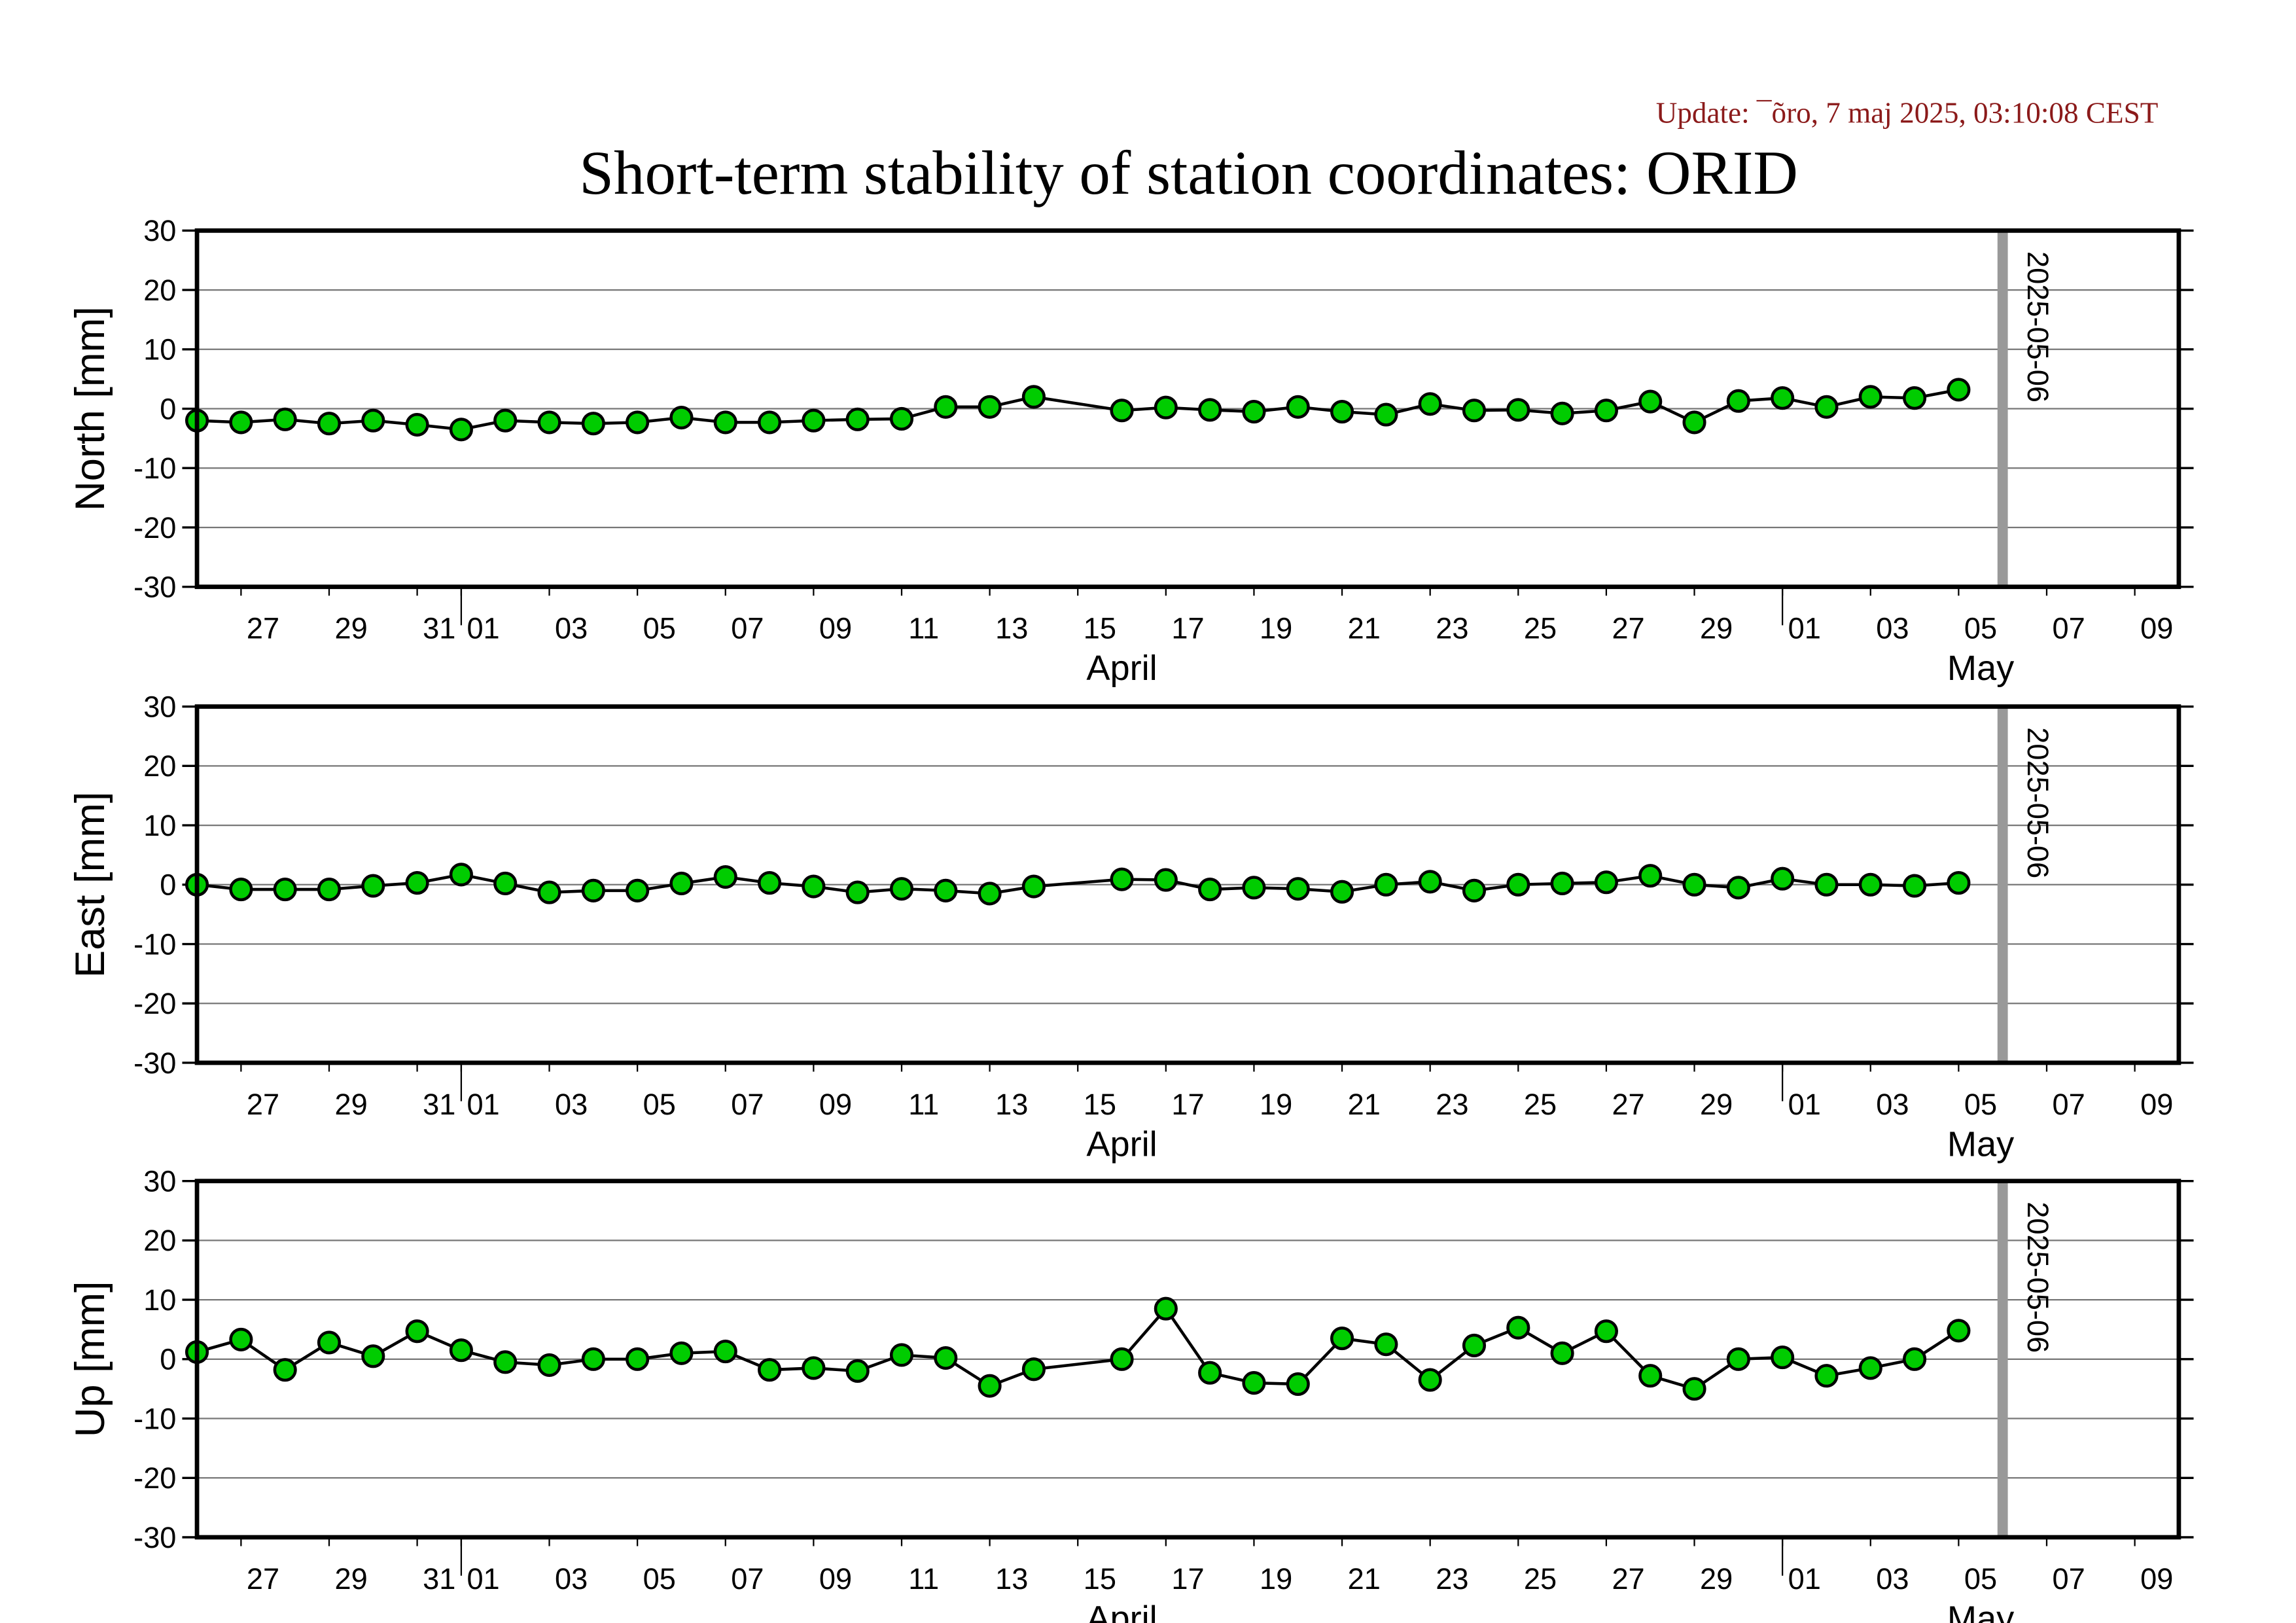 This screenshot has height=1623, width=2296. Describe the element at coordinates (1187, 629) in the screenshot. I see `x-tick-label: 17` at that location.